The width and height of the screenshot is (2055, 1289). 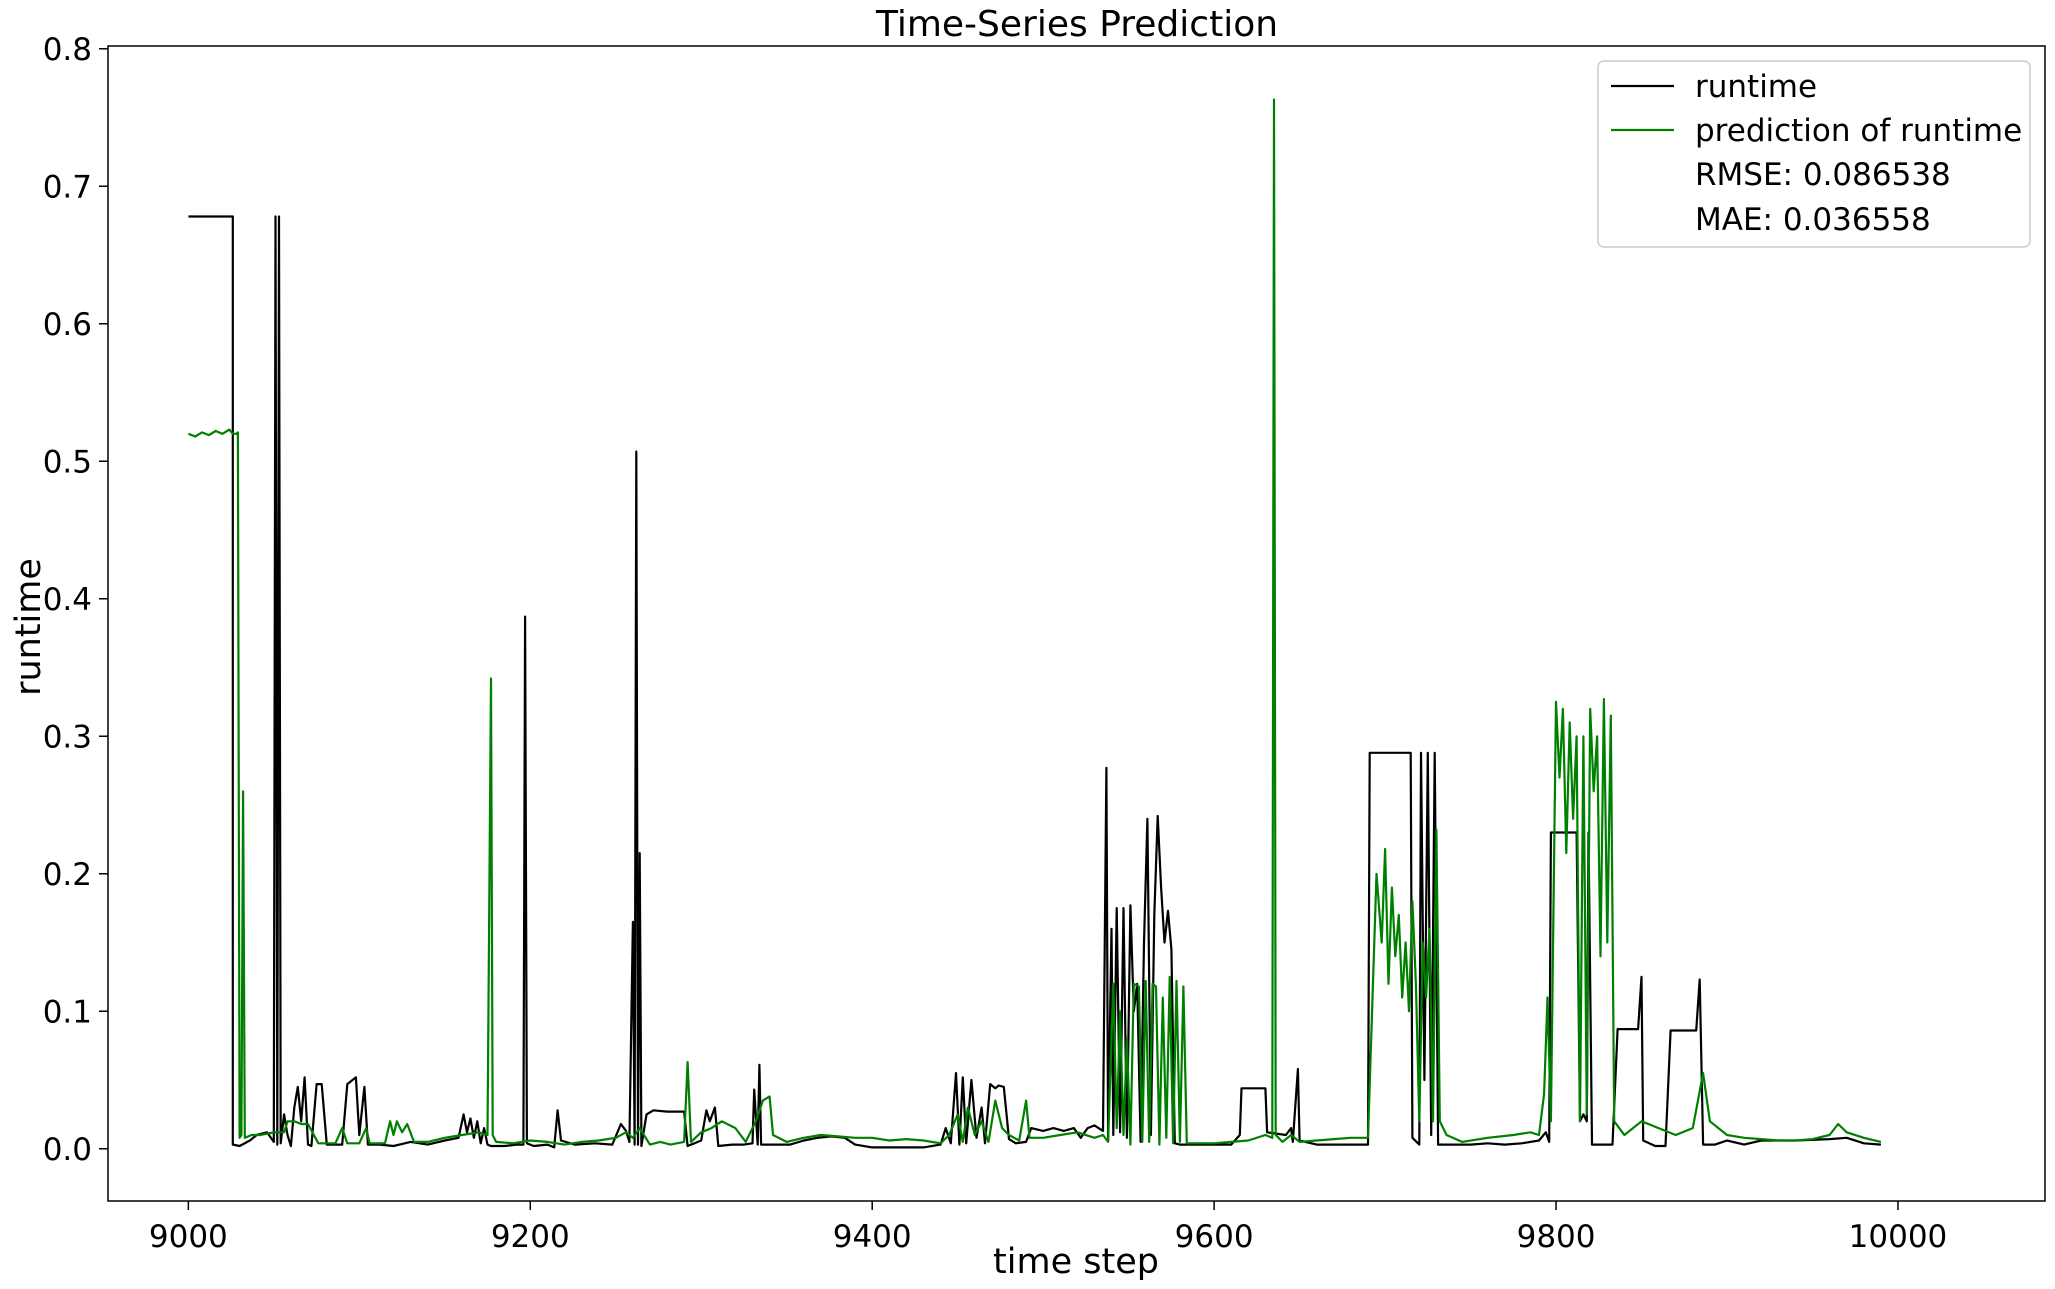 I want to click on y-axis-ticks: 0.0 0.1 0.2 0.3 0.4 0.5 0.6 0.7 0.8, so click(x=75, y=600).